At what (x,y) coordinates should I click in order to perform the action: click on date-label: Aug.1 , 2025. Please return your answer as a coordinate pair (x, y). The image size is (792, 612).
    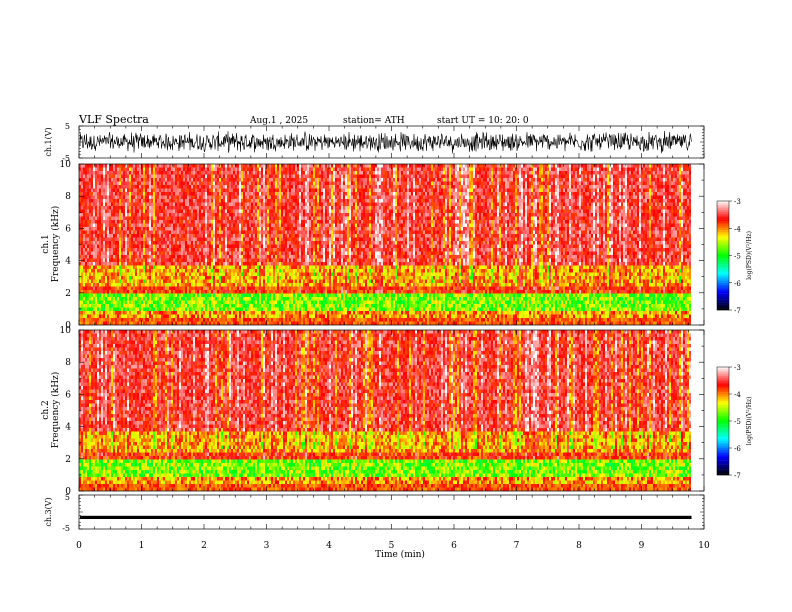
    Looking at the image, I should click on (278, 121).